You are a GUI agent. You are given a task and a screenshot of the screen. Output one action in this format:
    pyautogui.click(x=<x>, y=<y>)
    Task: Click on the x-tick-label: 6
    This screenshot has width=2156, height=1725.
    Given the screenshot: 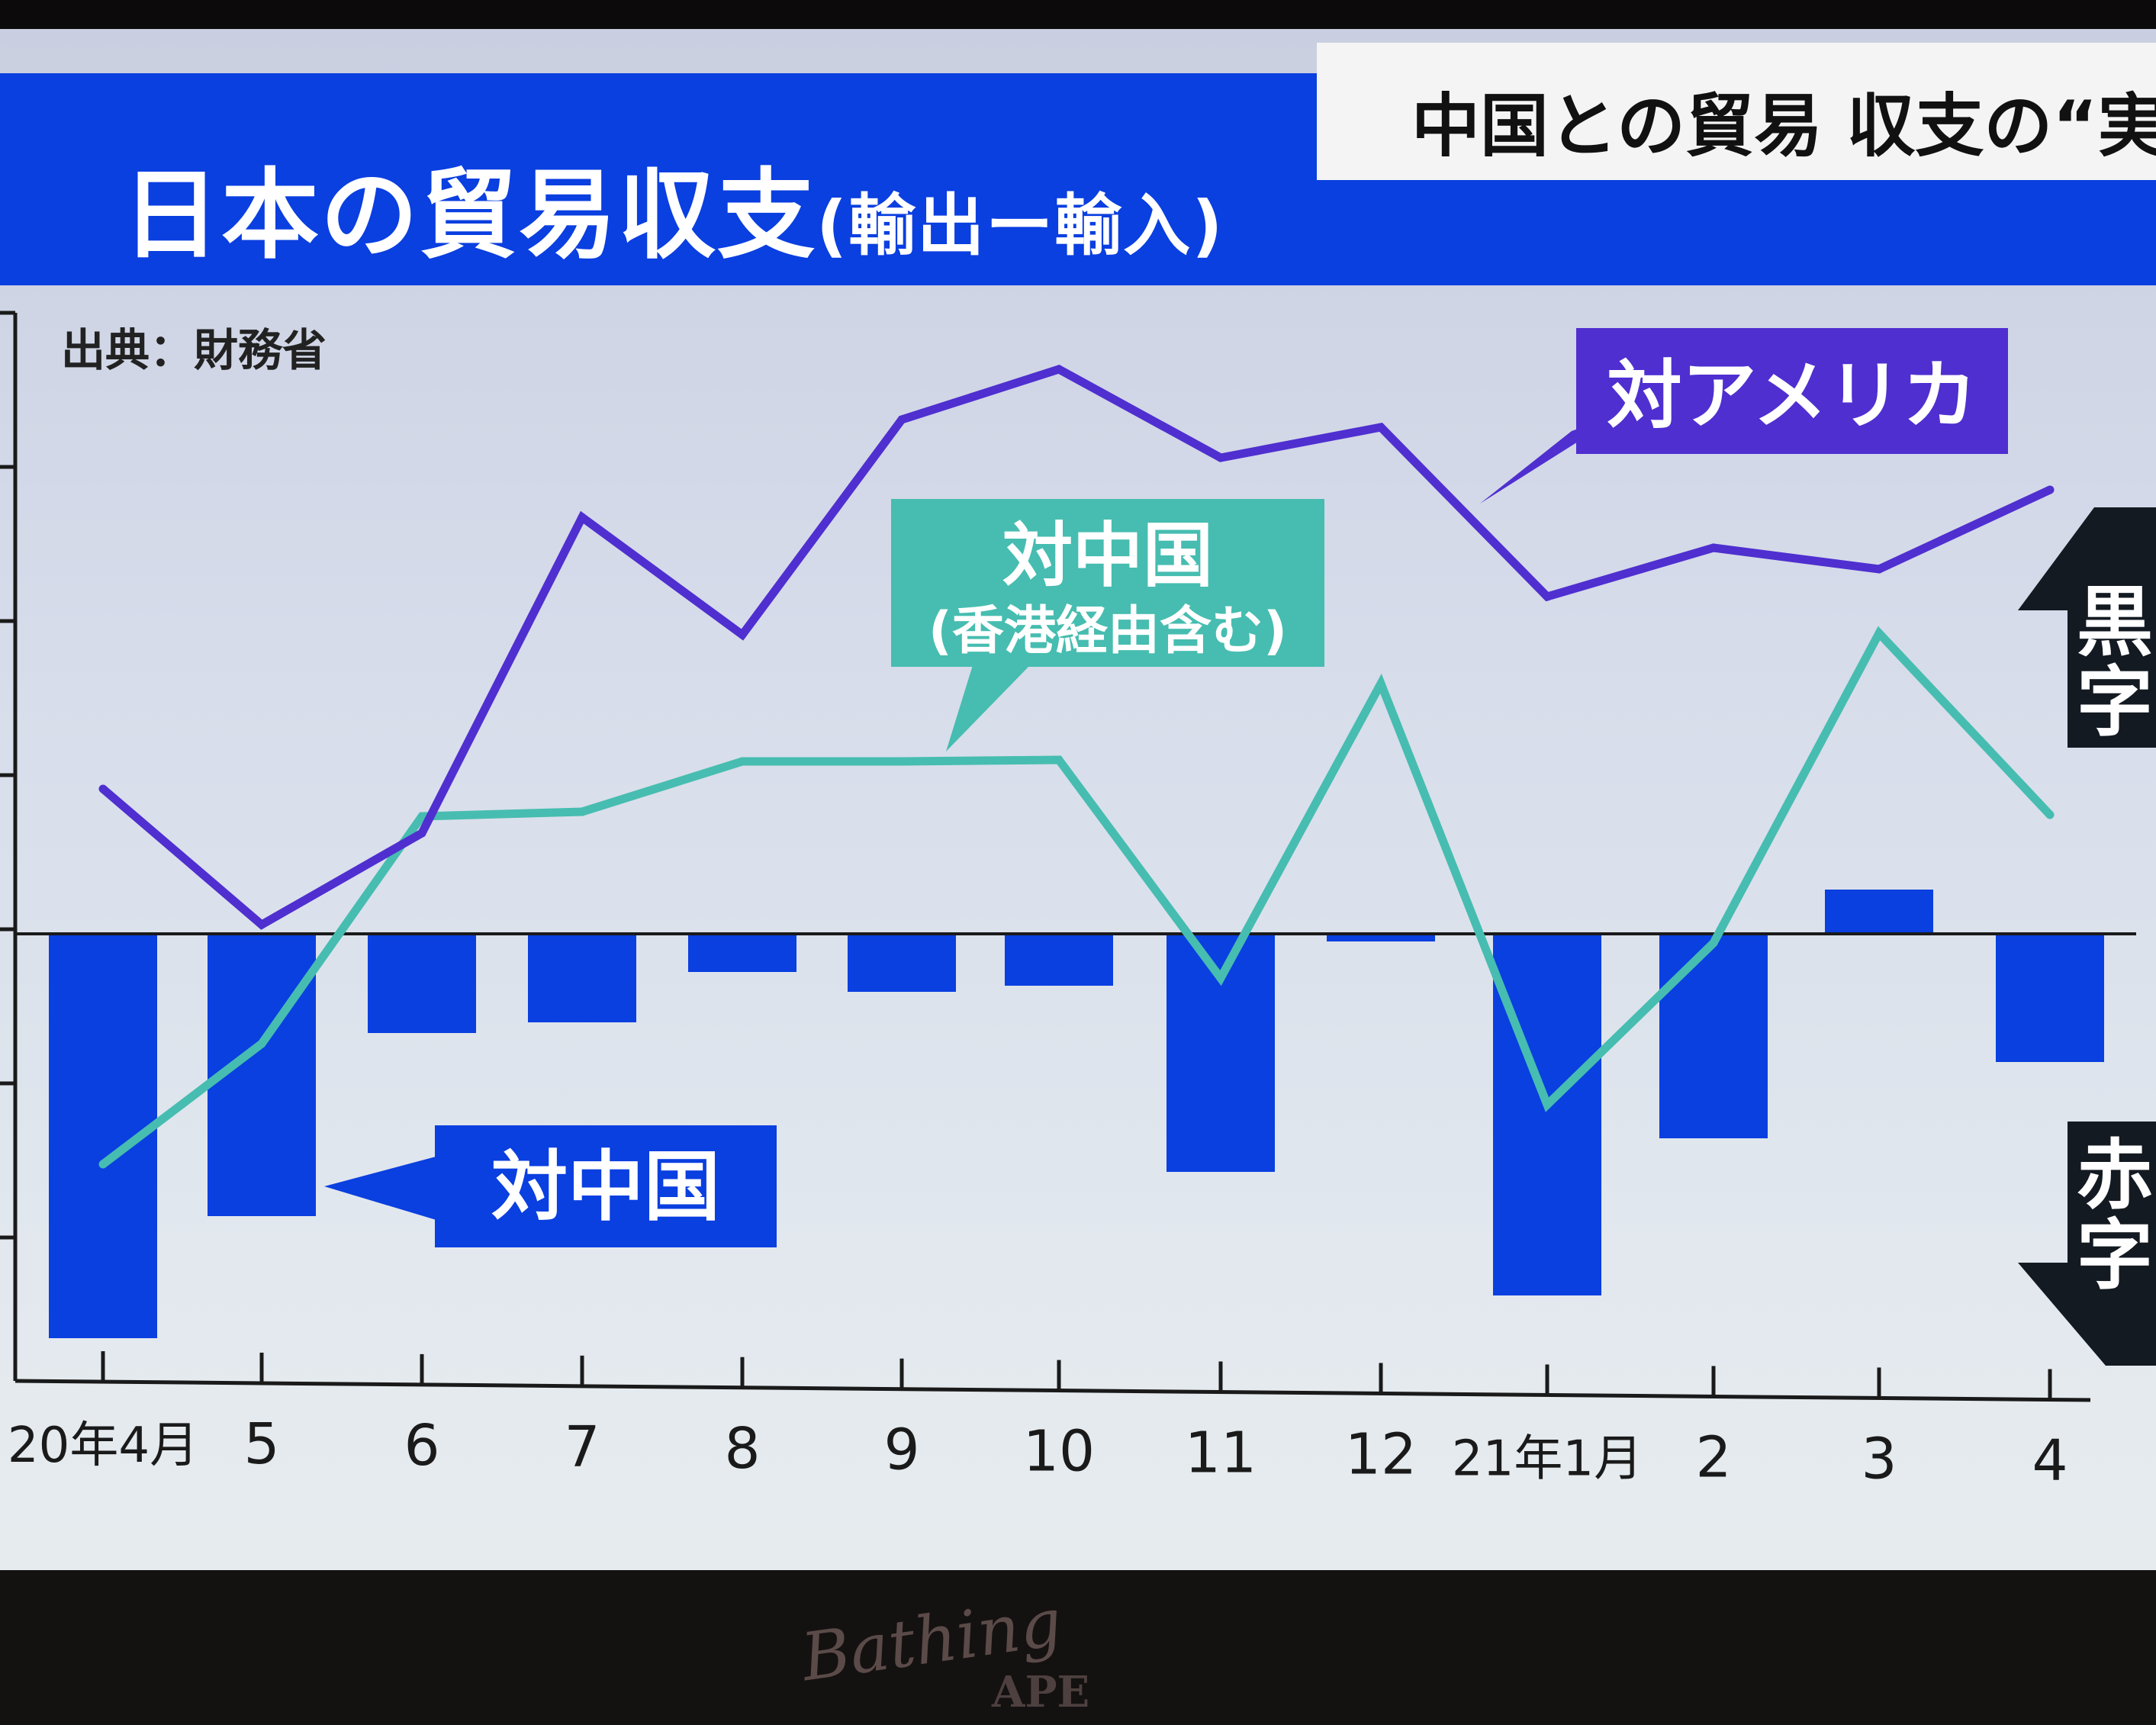 What is the action you would take?
    pyautogui.click(x=421, y=1446)
    